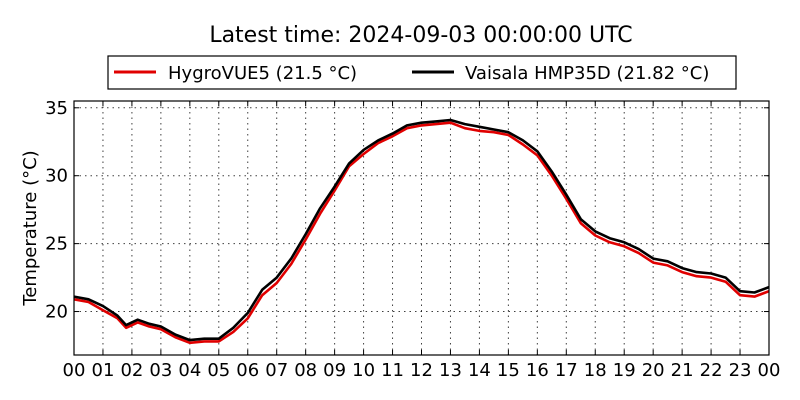 This screenshot has height=400, width=800. What do you see at coordinates (682, 370) in the screenshot?
I see `x-tick-label: 21` at bounding box center [682, 370].